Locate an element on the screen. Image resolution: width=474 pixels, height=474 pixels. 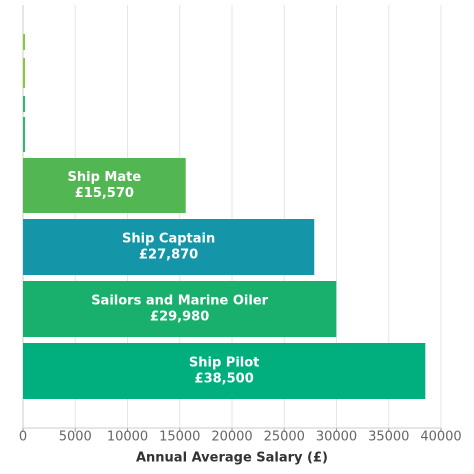
x-tick-label: 15000 is located at coordinates (179, 437).